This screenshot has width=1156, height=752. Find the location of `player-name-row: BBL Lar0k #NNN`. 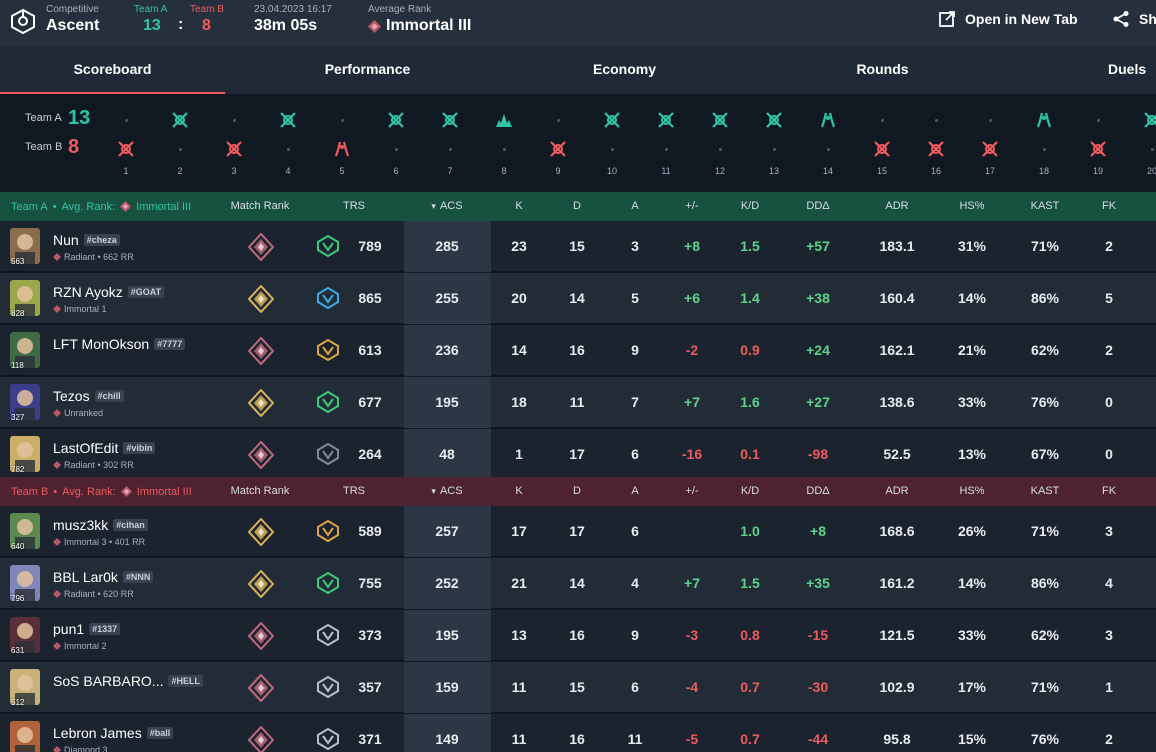

player-name-row: BBL Lar0k #NNN is located at coordinates (103, 577).